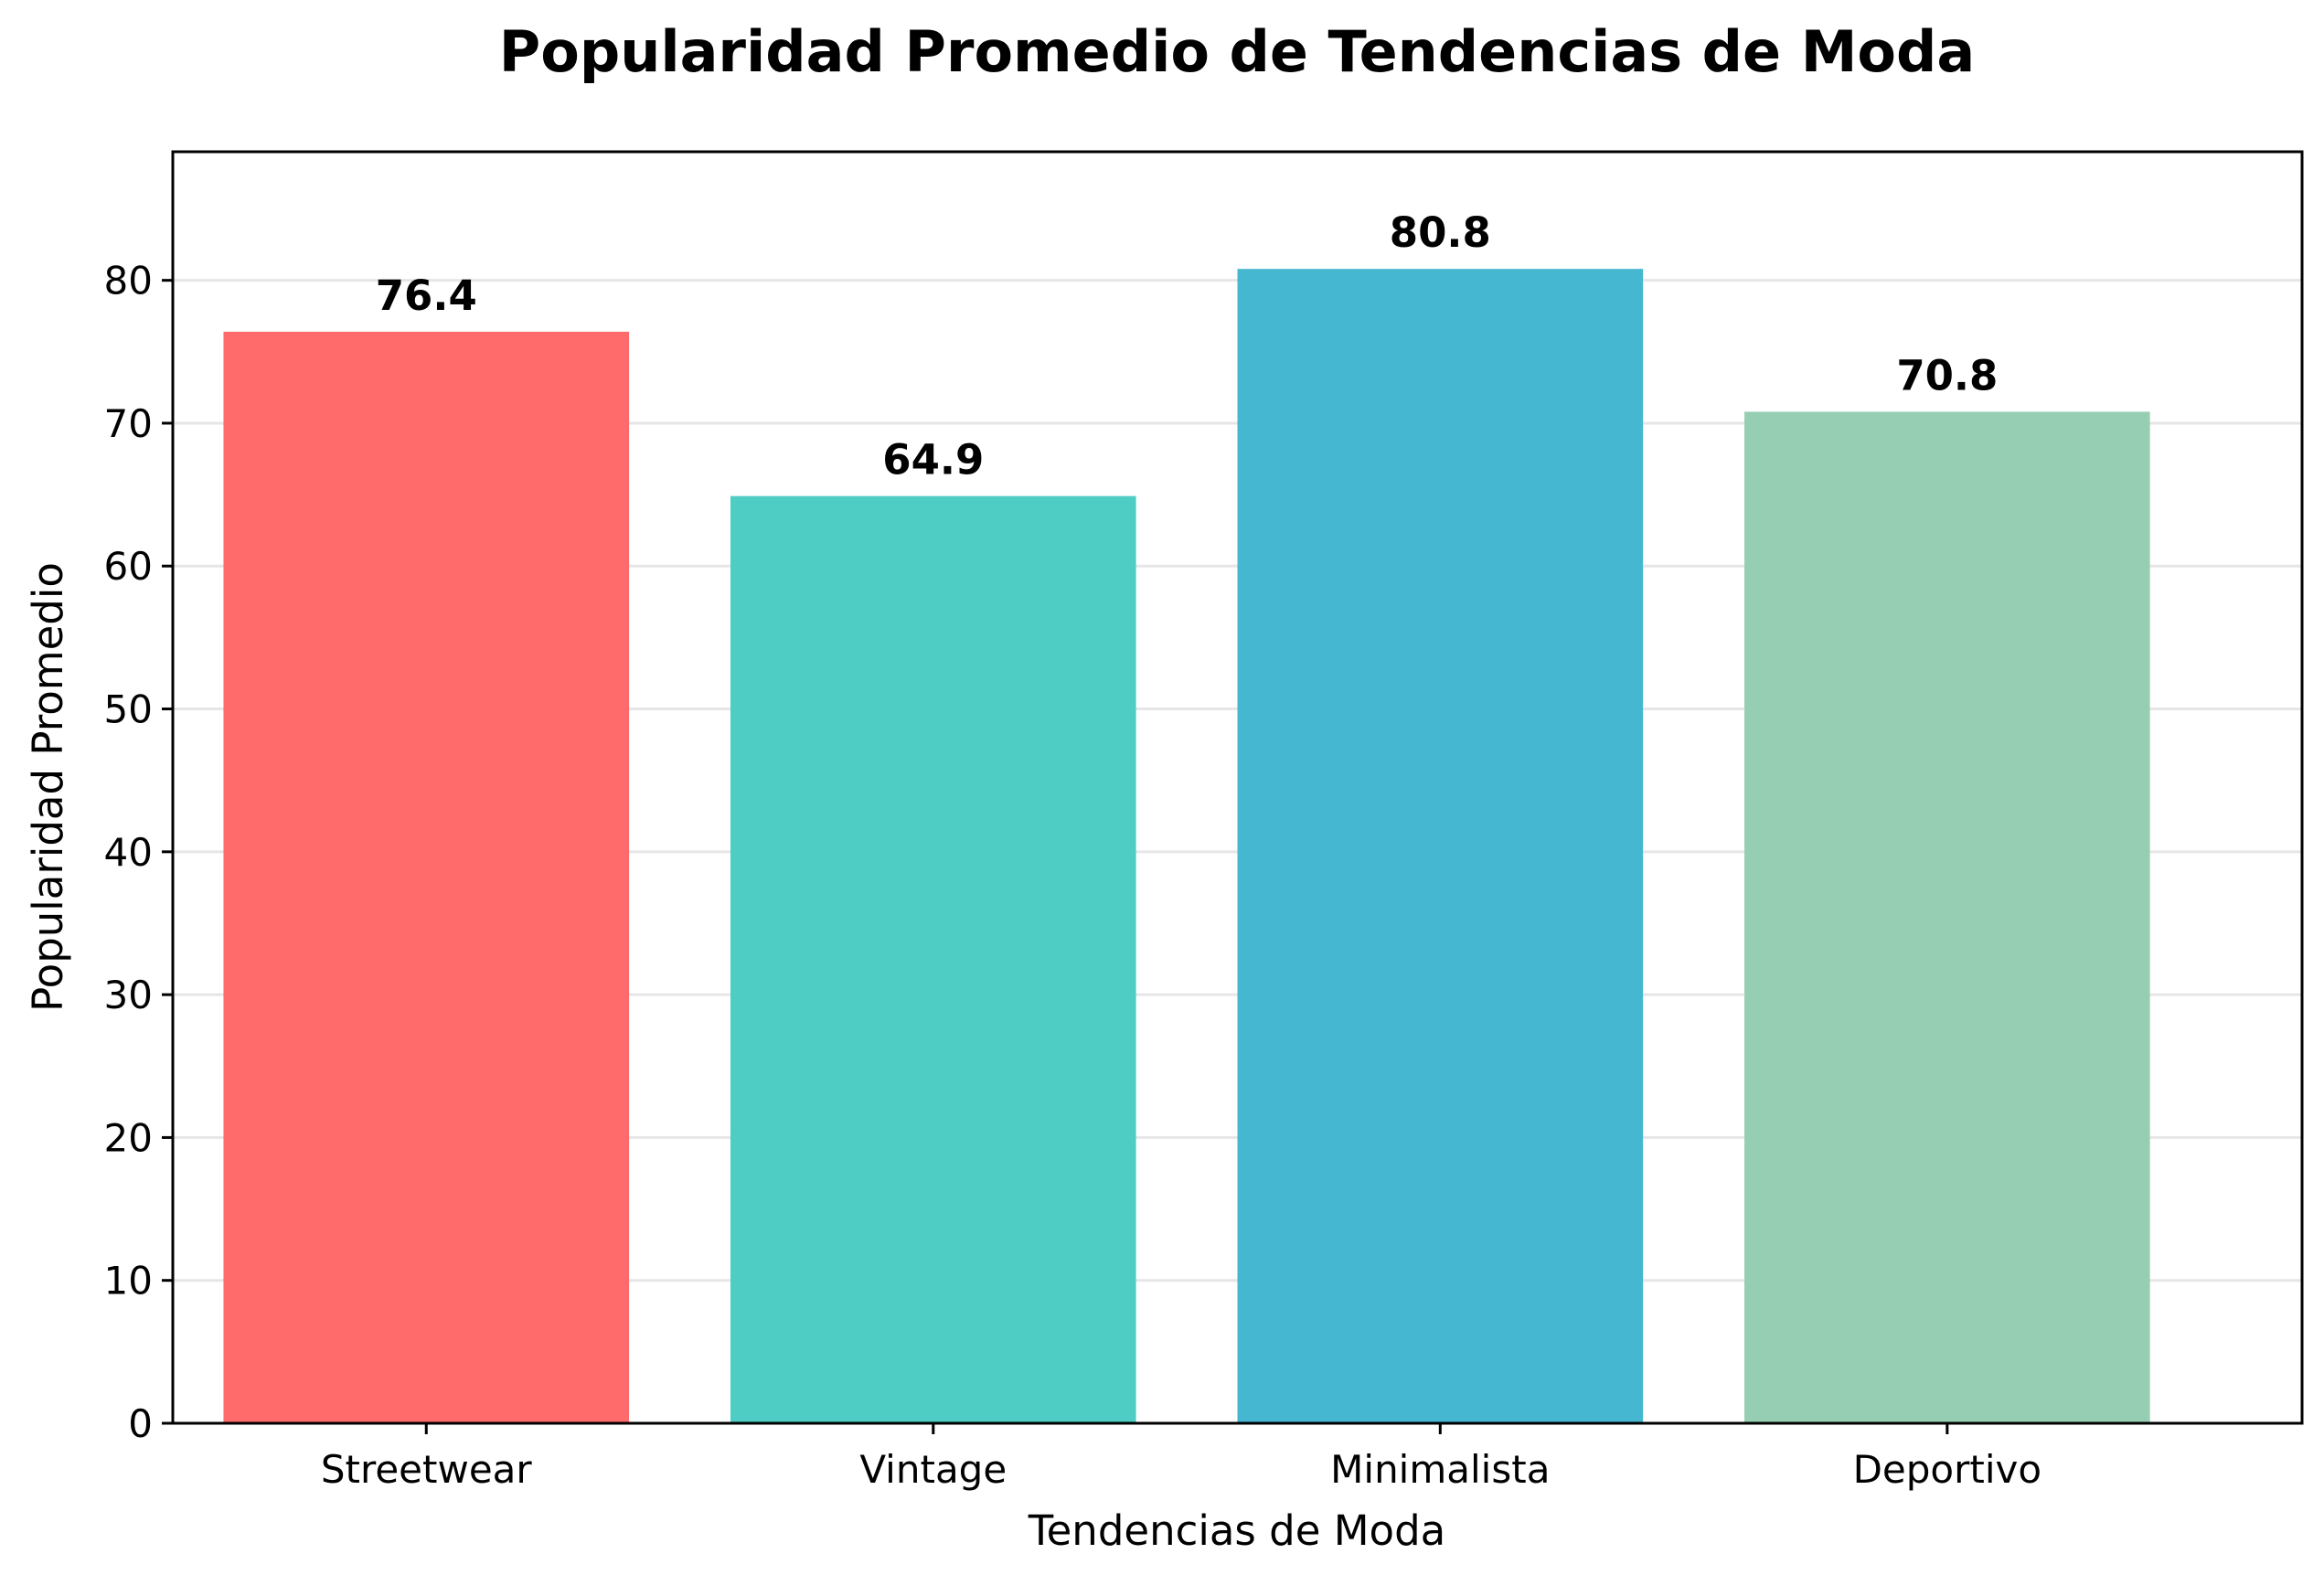 Image resolution: width=2324 pixels, height=1575 pixels. Describe the element at coordinates (128, 1281) in the screenshot. I see `y-tick-label: 10` at that location.